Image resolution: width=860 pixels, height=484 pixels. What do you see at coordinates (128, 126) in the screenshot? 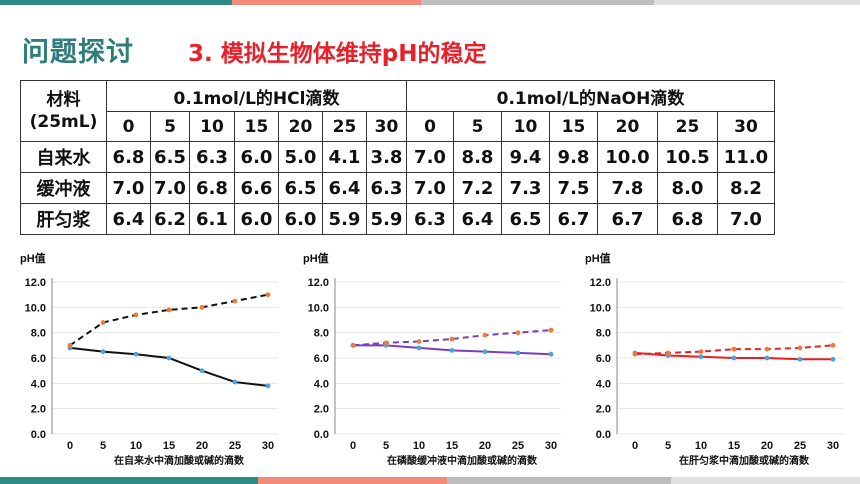
I see `hcl-drops-header: 0` at bounding box center [128, 126].